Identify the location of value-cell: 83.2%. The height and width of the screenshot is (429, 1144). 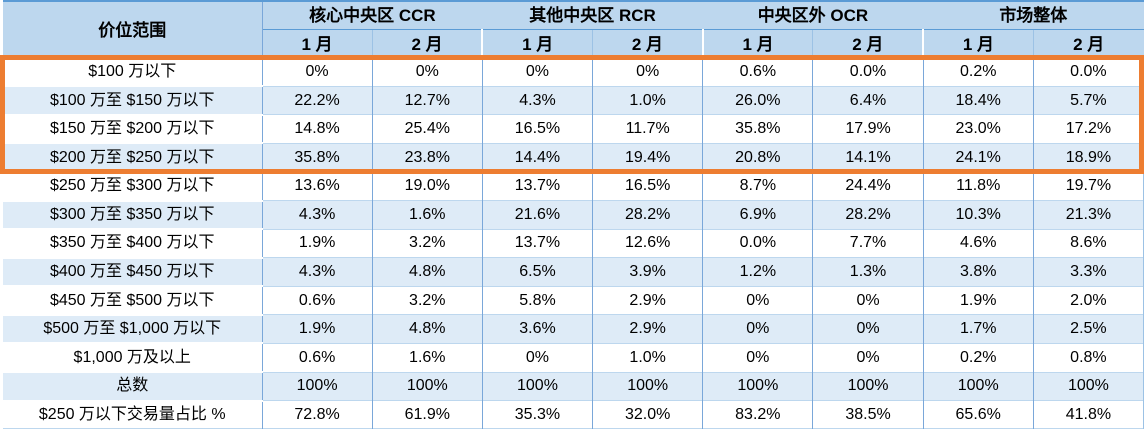
(757, 414).